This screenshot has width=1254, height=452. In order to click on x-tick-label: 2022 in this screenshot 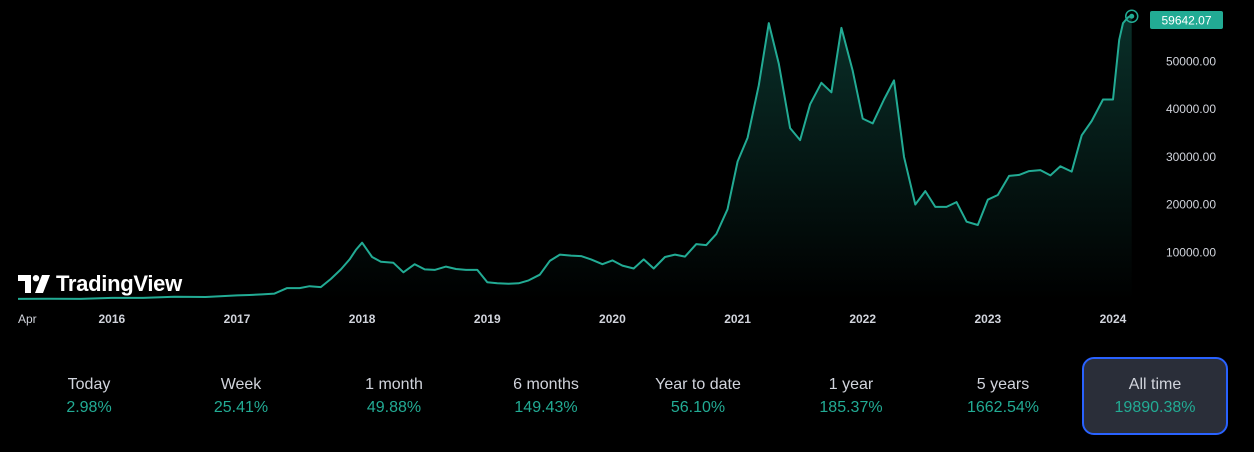, I will do `click(862, 319)`.